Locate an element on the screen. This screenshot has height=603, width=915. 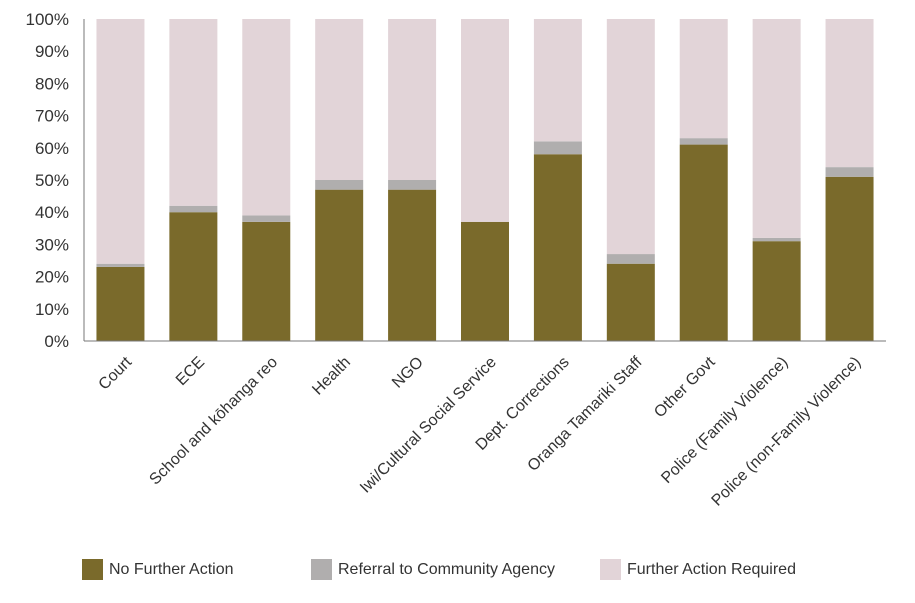
y-tick-label: 80% is located at coordinates (52, 83).